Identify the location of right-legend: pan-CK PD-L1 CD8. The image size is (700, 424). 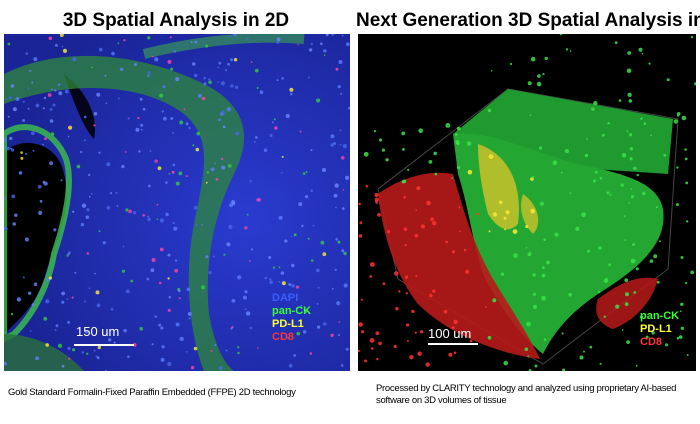
(659, 329).